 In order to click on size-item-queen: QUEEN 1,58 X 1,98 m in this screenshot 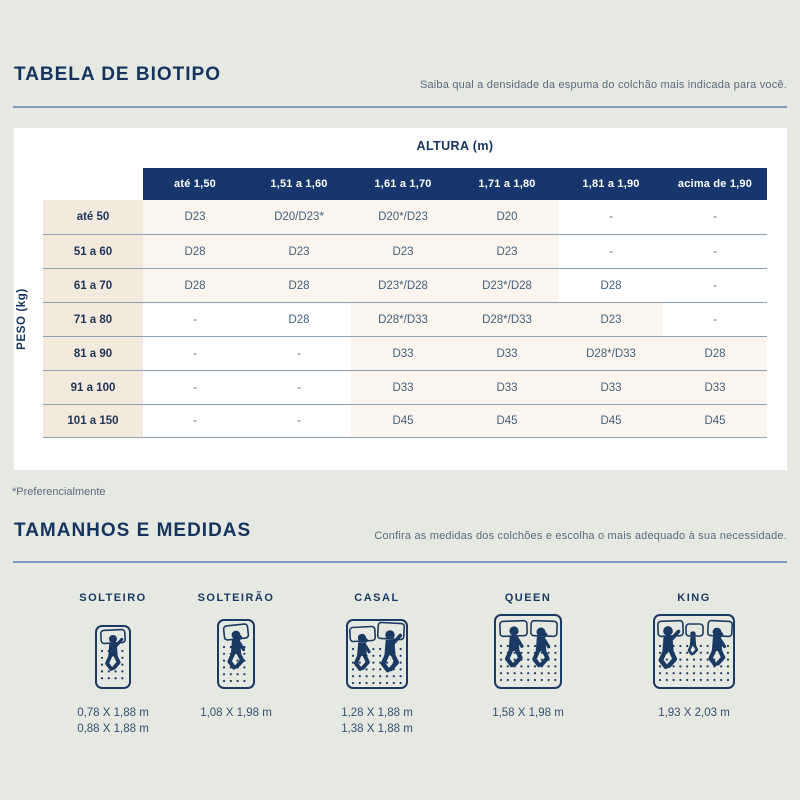, I will do `click(528, 656)`.